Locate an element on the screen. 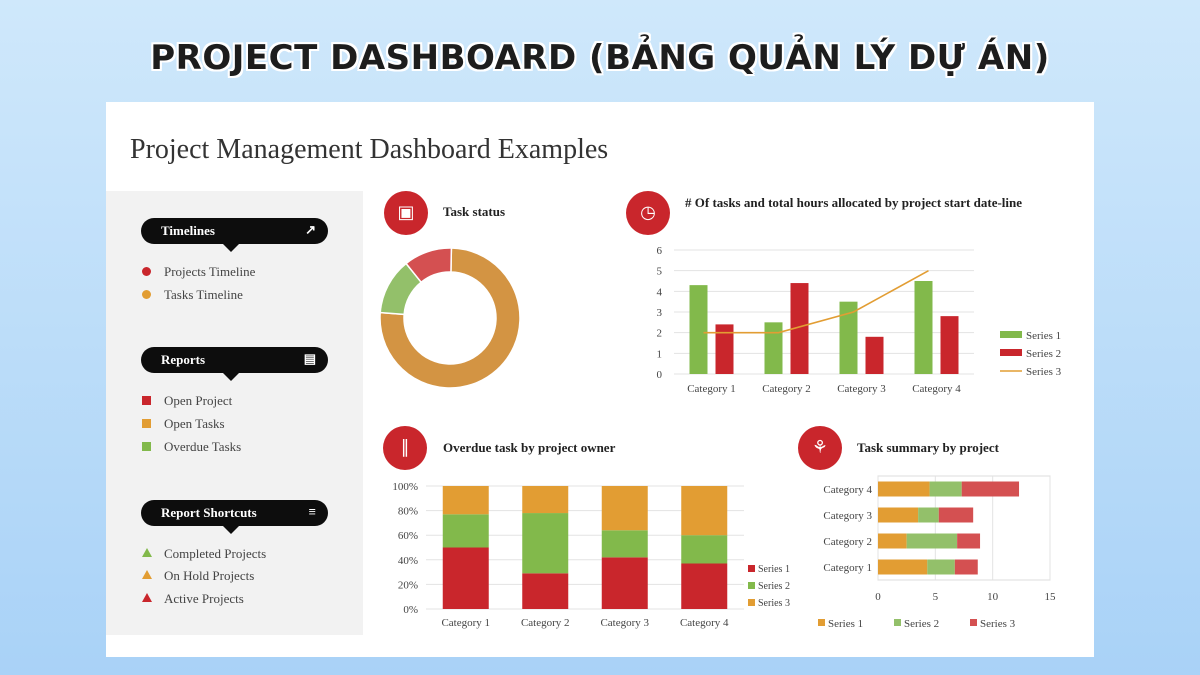 The image size is (1200, 675). y-tick-label: 20% is located at coordinates (408, 585).